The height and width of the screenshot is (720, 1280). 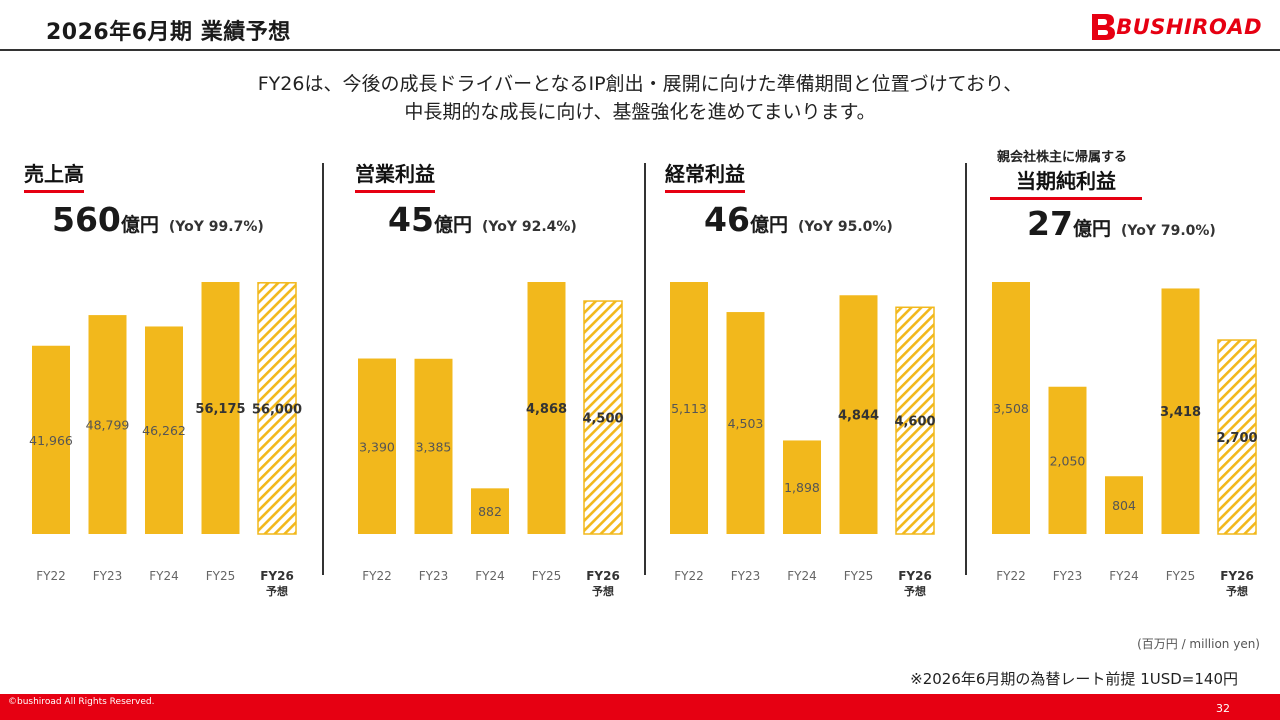 What do you see at coordinates (1104, 27) in the screenshot?
I see `logo-mark-icon` at bounding box center [1104, 27].